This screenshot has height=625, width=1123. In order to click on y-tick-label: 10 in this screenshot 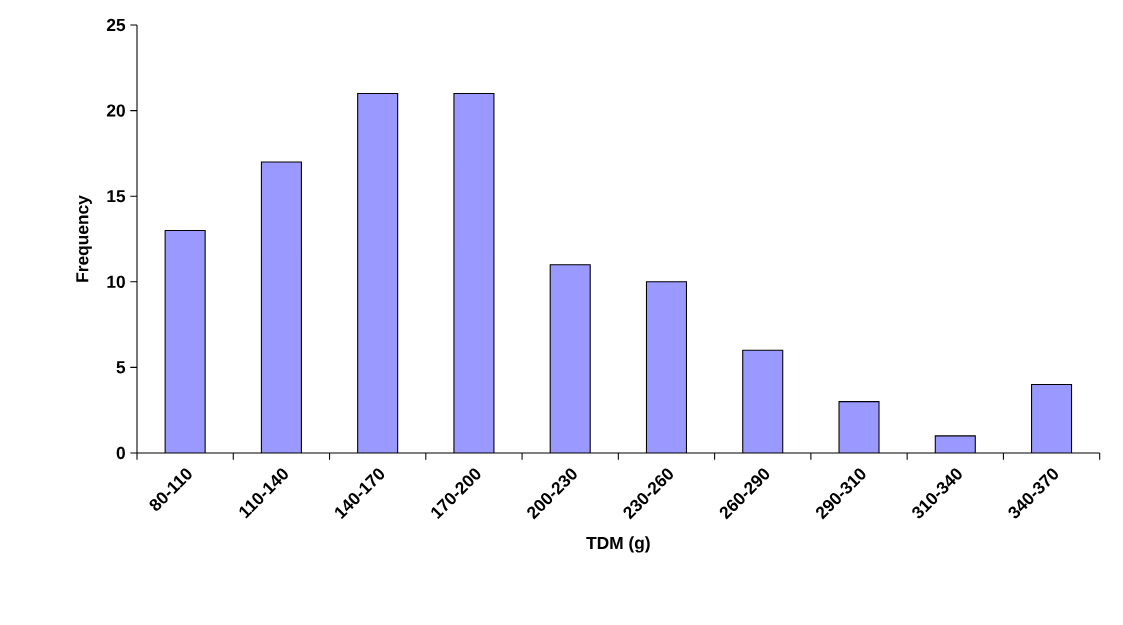, I will do `click(116, 281)`.